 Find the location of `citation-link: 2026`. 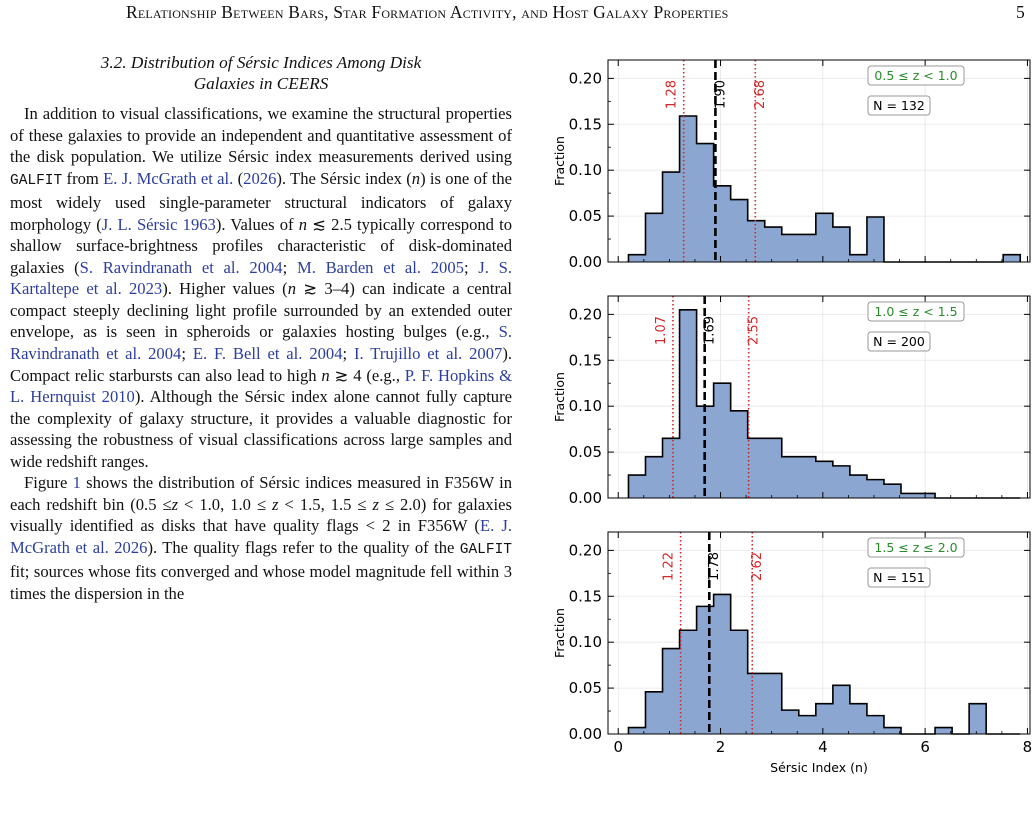

citation-link: 2026 is located at coordinates (260, 178).